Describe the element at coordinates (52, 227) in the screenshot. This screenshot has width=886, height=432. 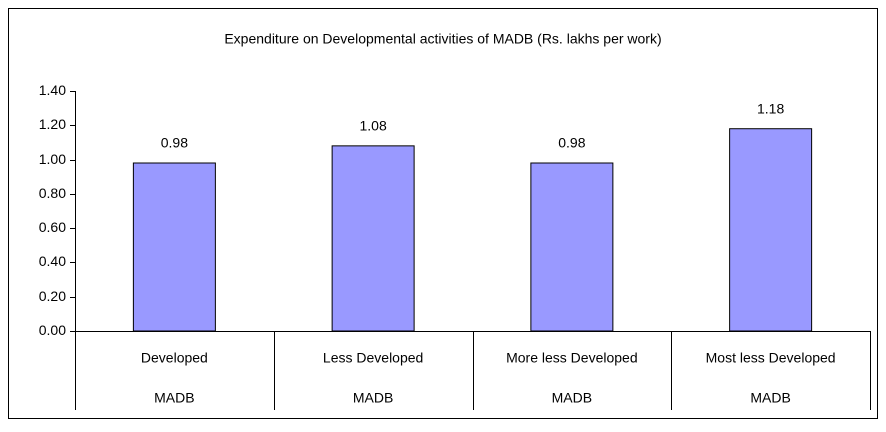
I see `y-tick-label: 0.60` at that location.